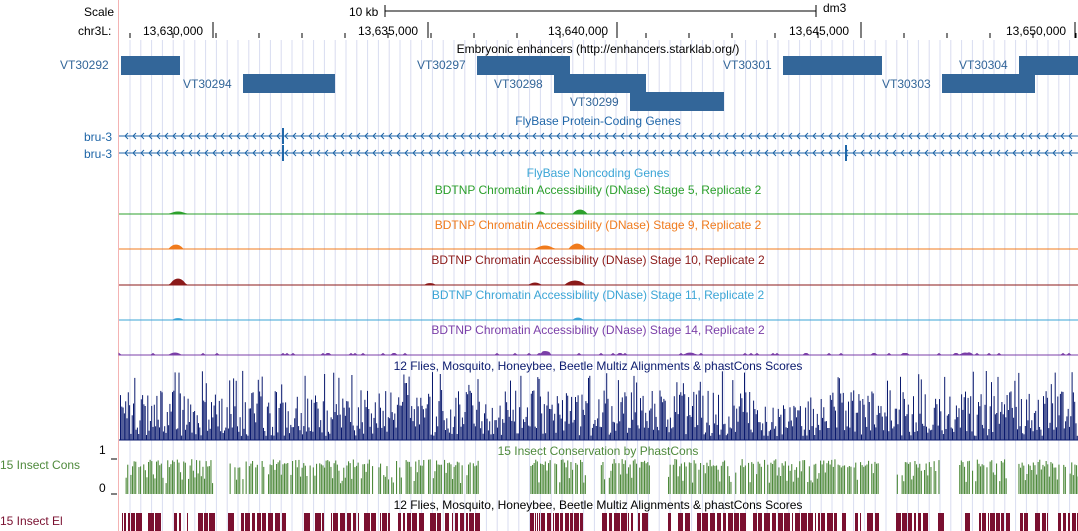 The width and height of the screenshot is (1078, 531). Describe the element at coordinates (99, 12) in the screenshot. I see `scale-label: Scale` at that location.